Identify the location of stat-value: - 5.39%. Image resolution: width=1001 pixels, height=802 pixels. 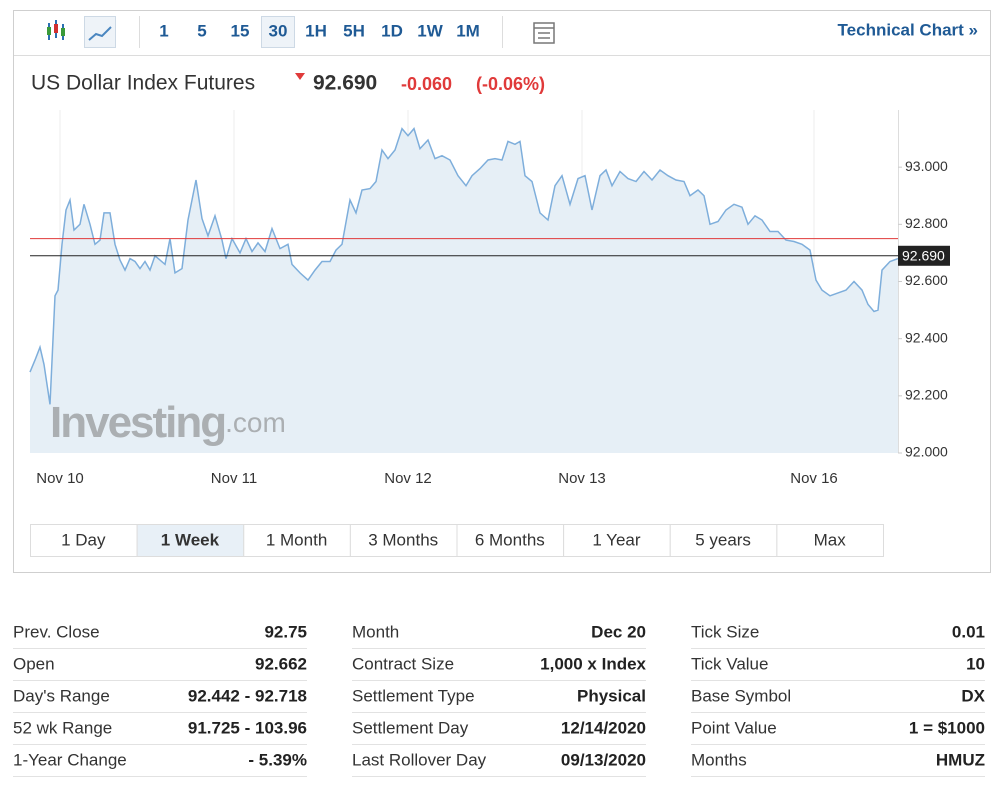
(277, 759).